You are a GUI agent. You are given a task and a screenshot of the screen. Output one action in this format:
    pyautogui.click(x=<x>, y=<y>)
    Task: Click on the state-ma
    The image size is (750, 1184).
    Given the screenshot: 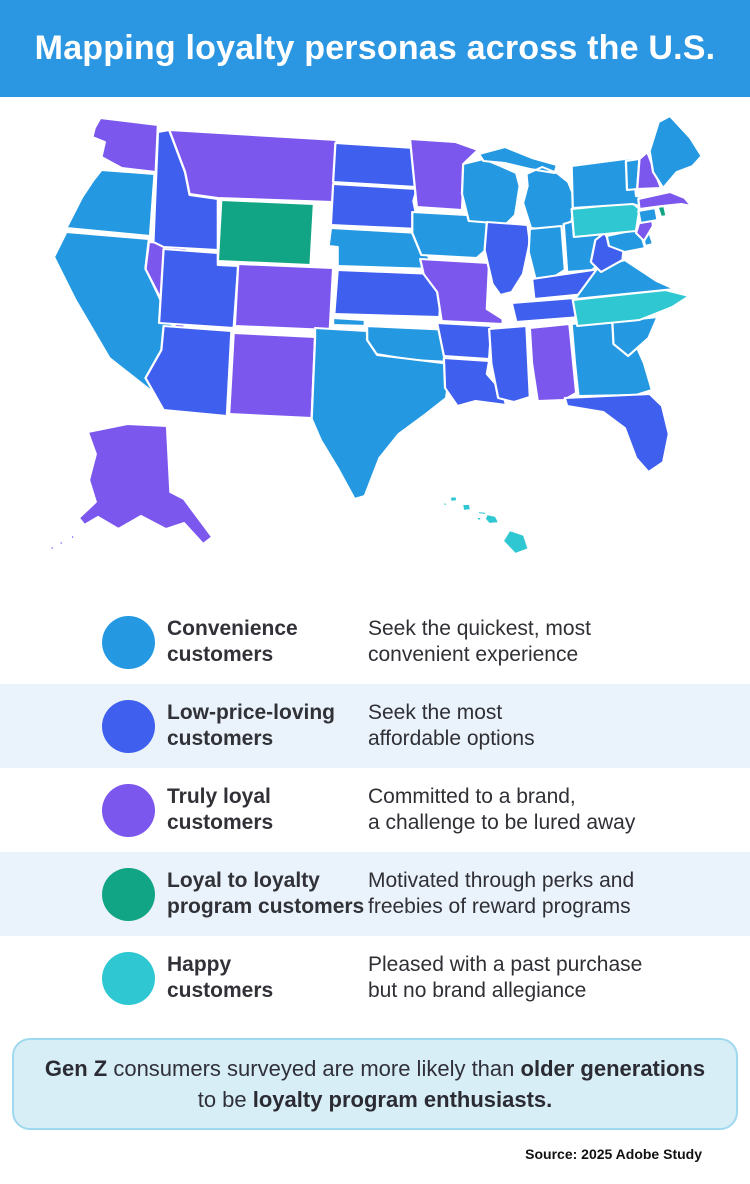 What is the action you would take?
    pyautogui.click(x=665, y=200)
    